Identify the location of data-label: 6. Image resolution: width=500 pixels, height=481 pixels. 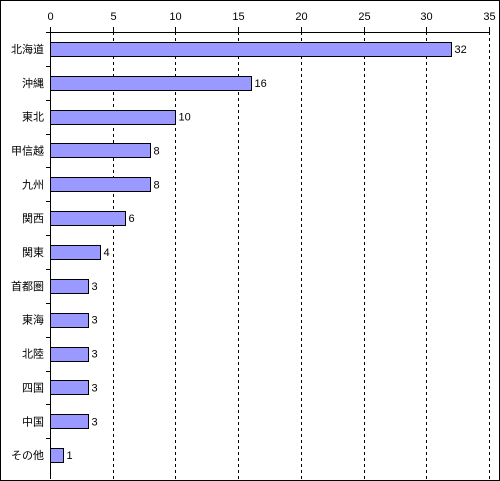
(132, 219).